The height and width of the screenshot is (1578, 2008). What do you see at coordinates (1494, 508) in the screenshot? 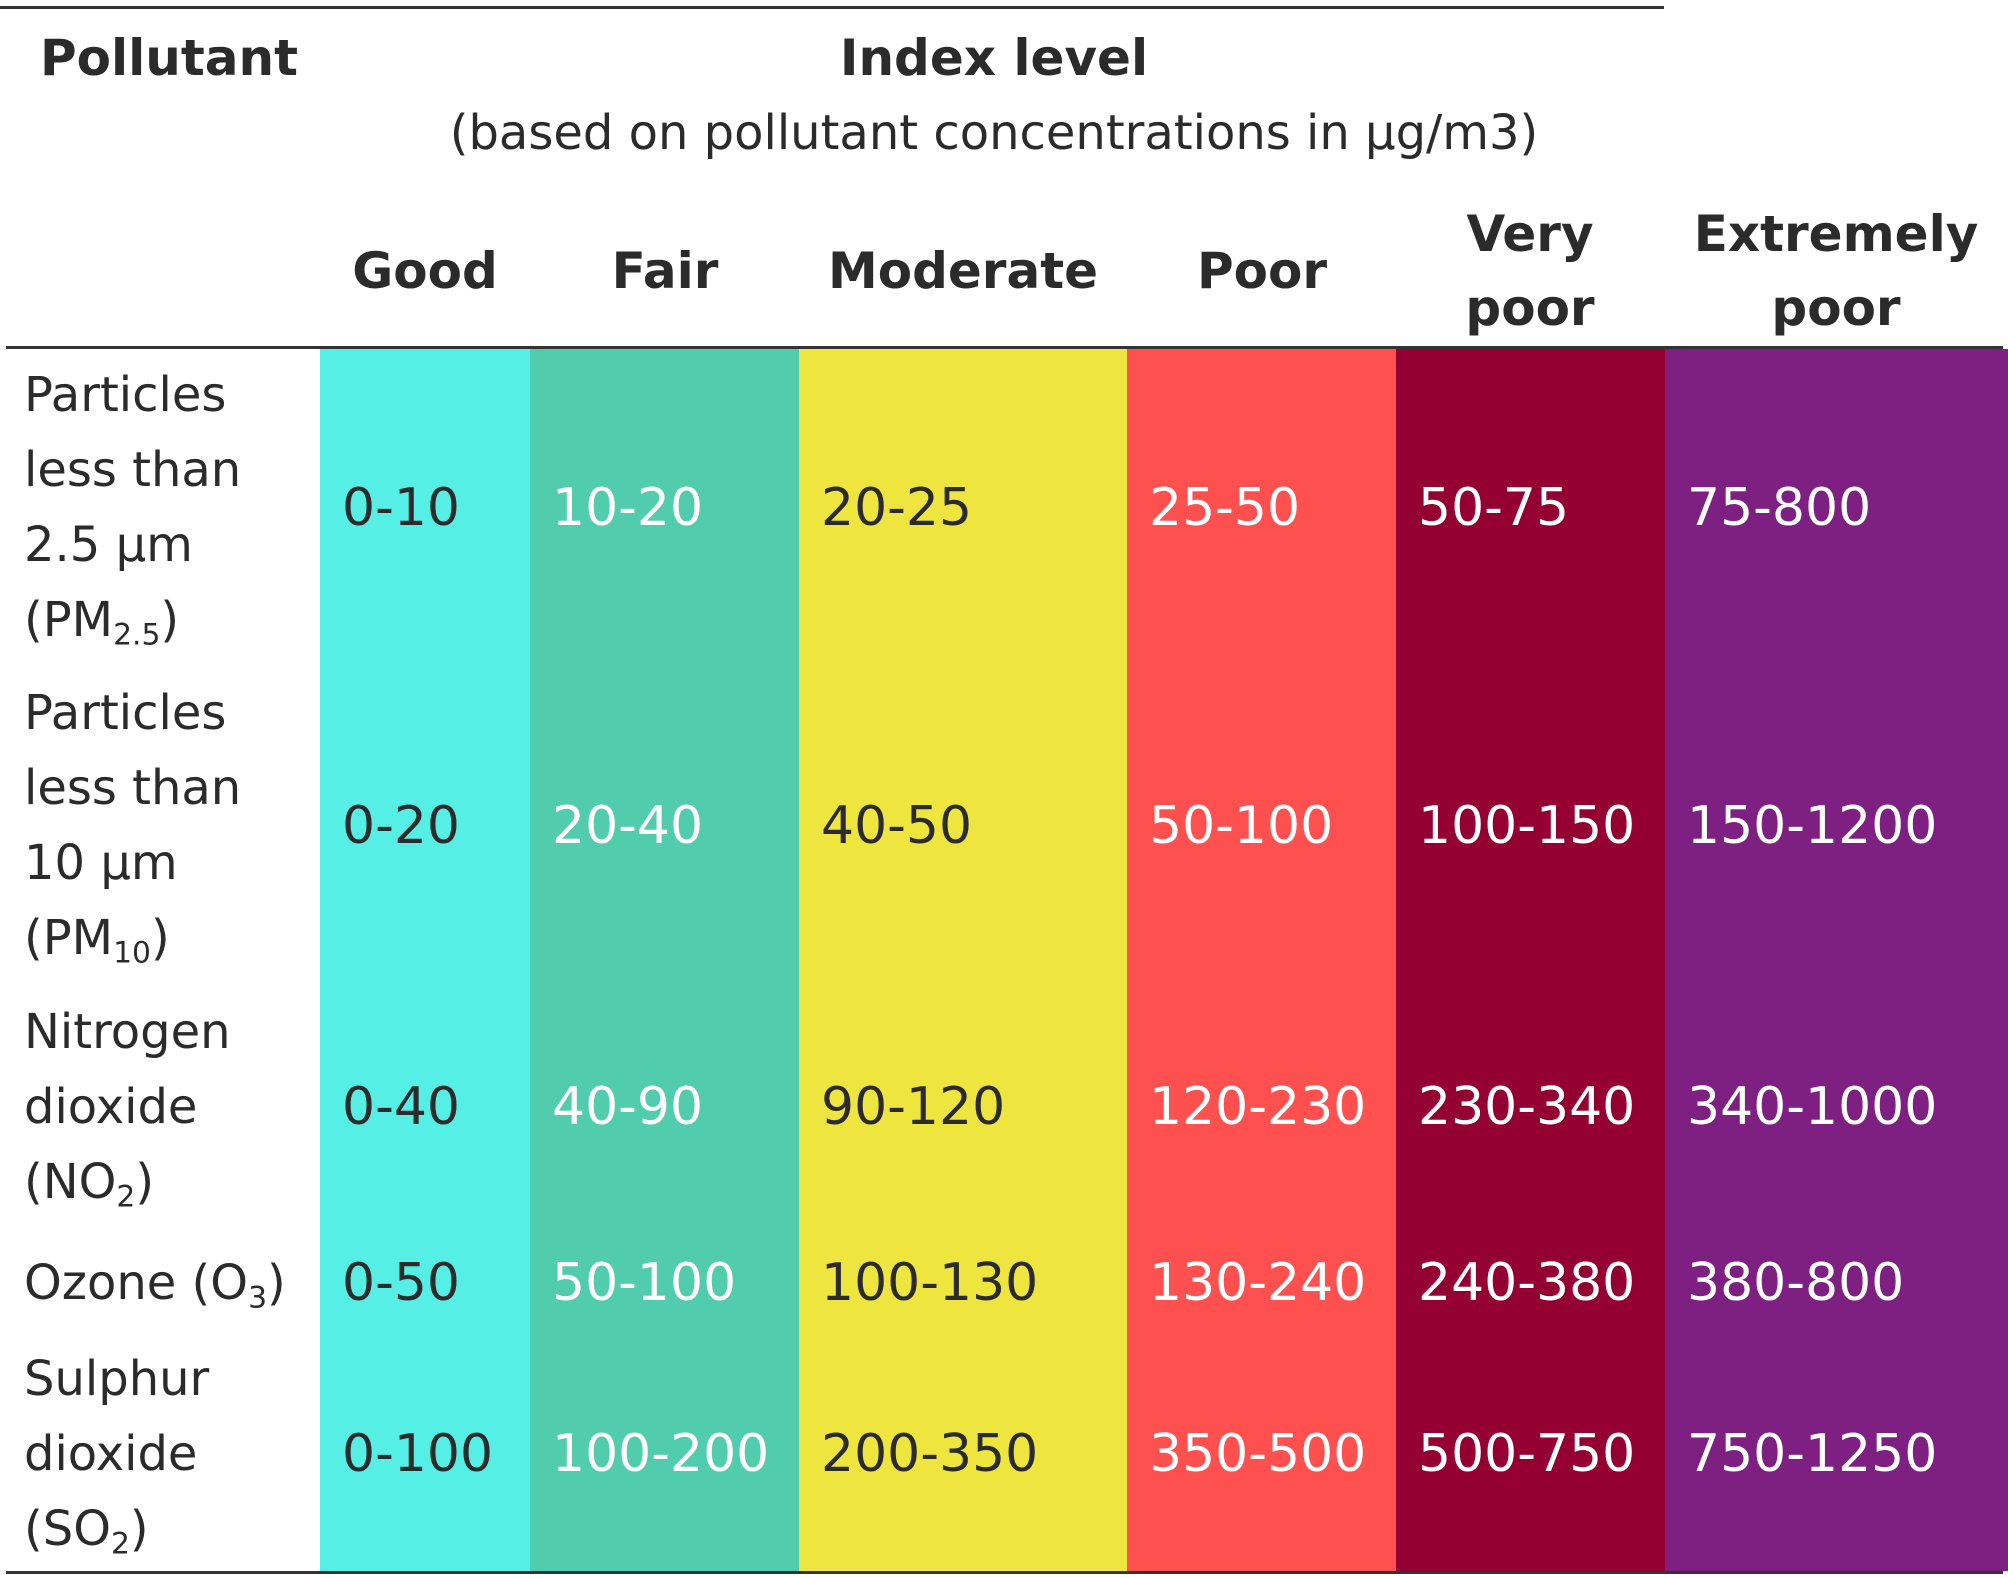
I see `table-cell: 50-75` at bounding box center [1494, 508].